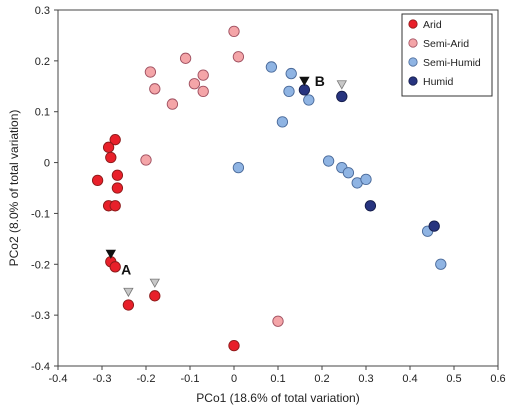 Image resolution: width=512 pixels, height=412 pixels. I want to click on legend-swatch-arid, so click(413, 24).